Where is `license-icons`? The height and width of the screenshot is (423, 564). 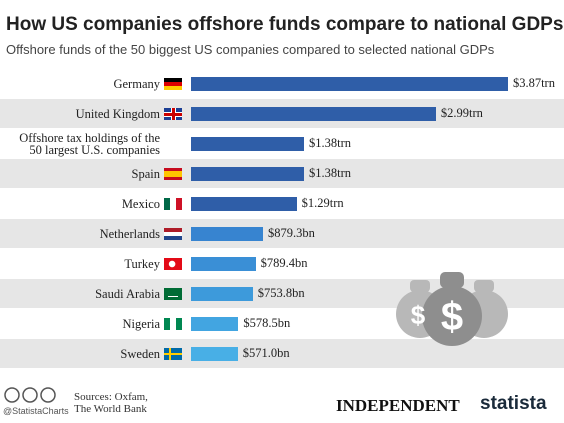 license-icons is located at coordinates (30, 395).